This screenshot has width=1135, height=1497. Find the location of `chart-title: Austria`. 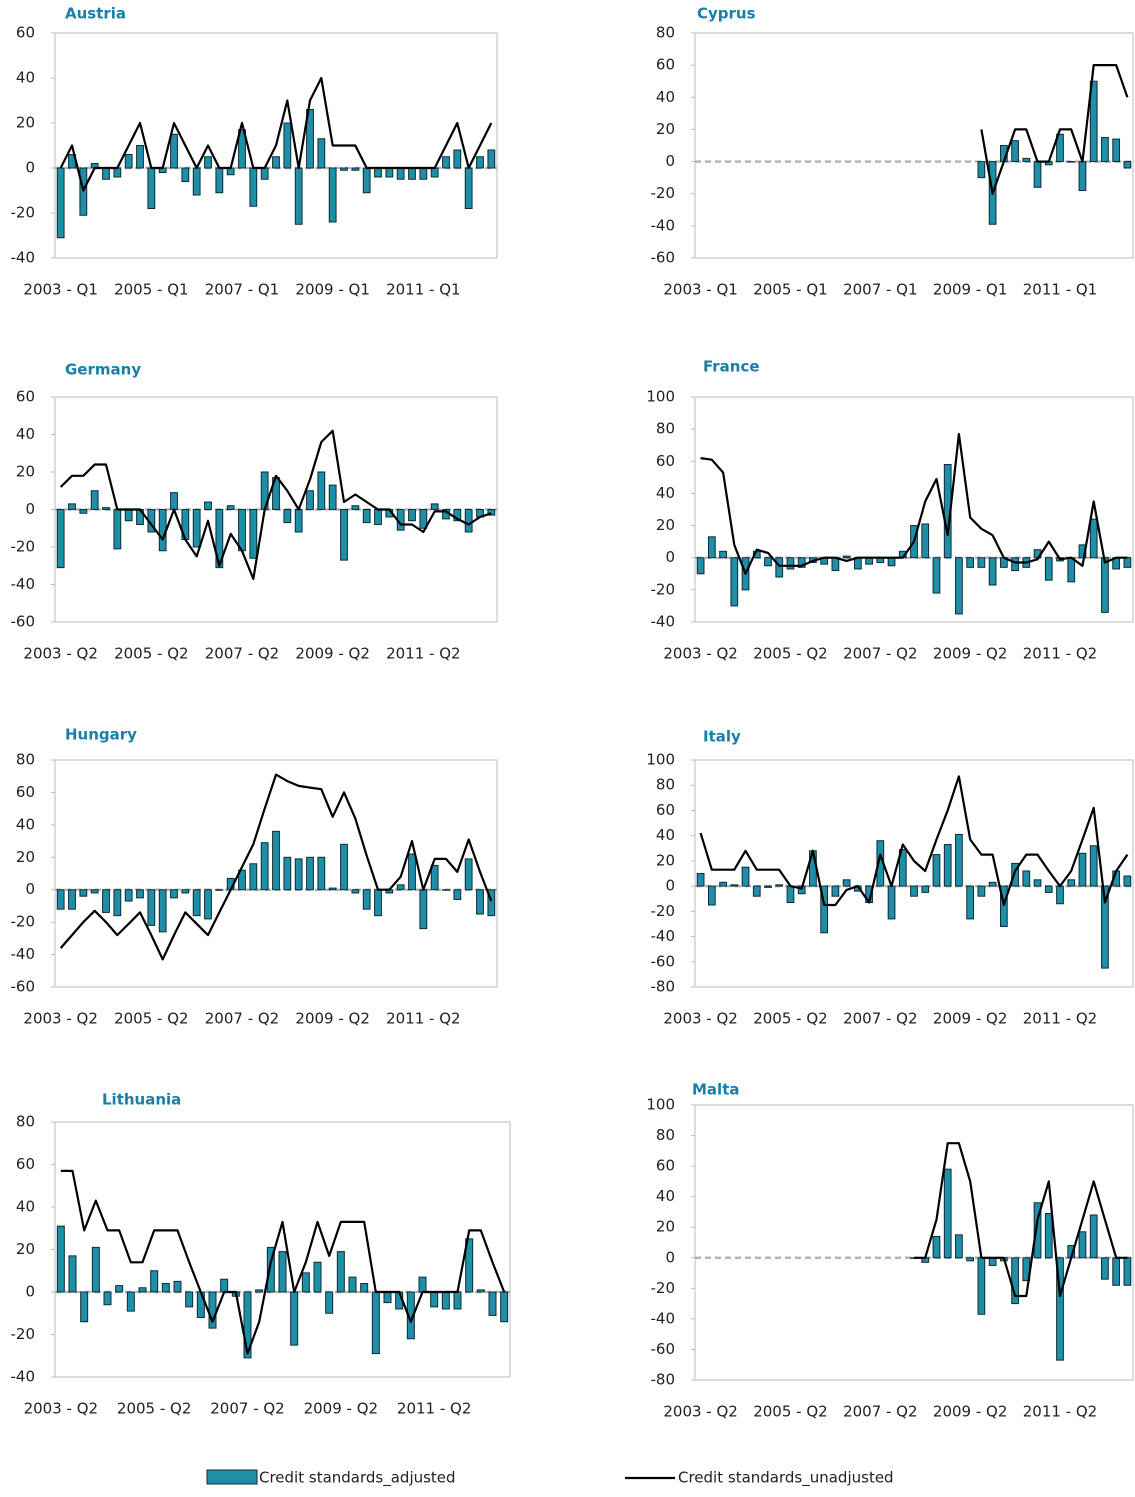

chart-title: Austria is located at coordinates (95, 14).